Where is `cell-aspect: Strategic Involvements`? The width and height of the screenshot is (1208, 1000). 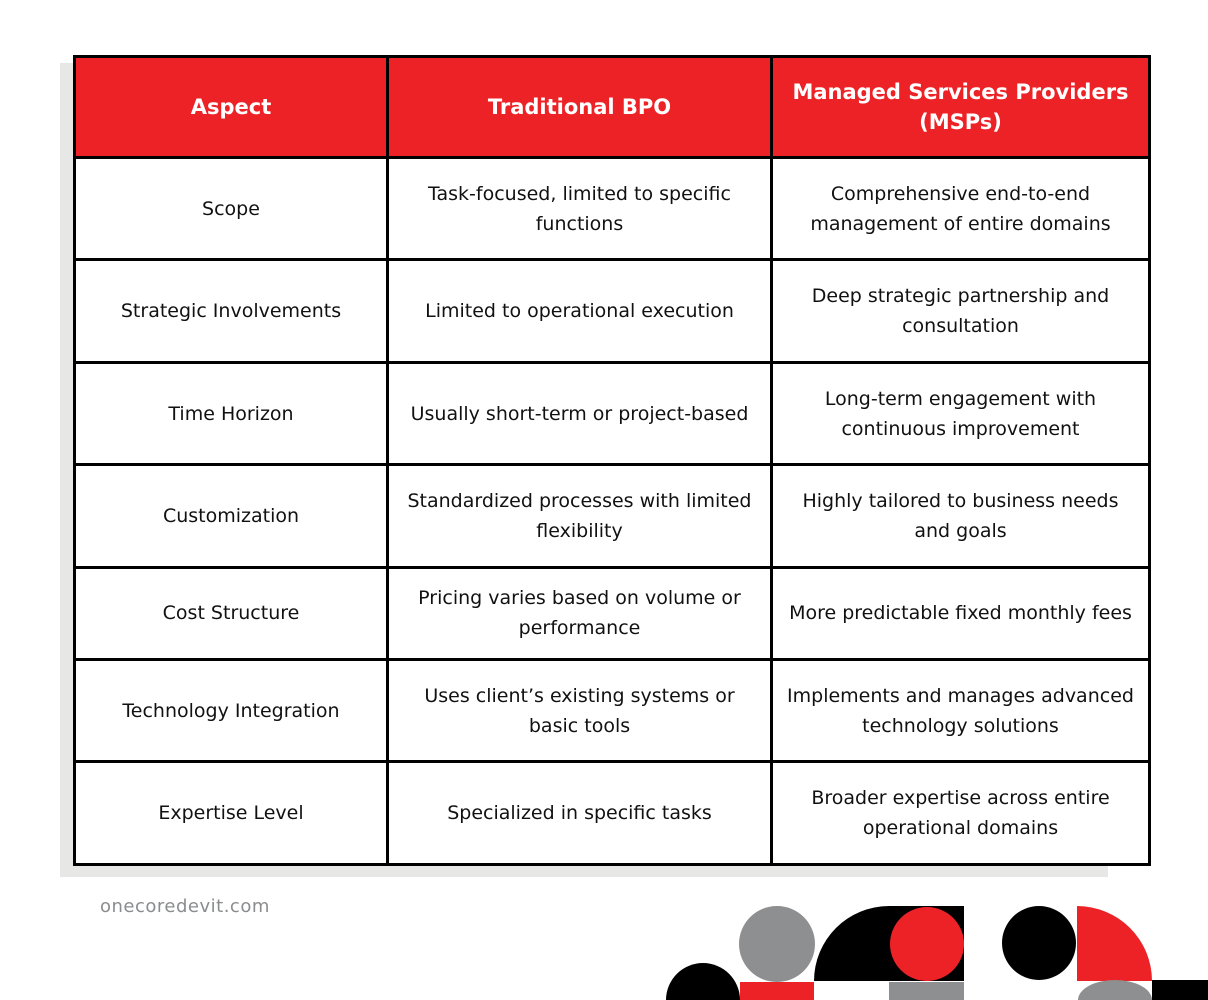
cell-aspect: Strategic Involvements is located at coordinates (231, 311).